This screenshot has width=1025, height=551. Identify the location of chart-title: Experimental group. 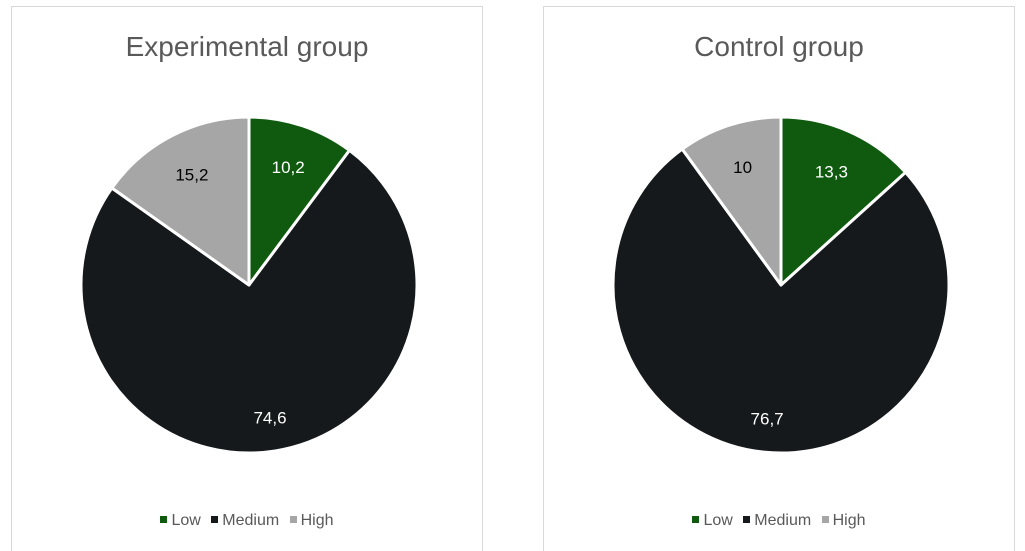
(247, 46).